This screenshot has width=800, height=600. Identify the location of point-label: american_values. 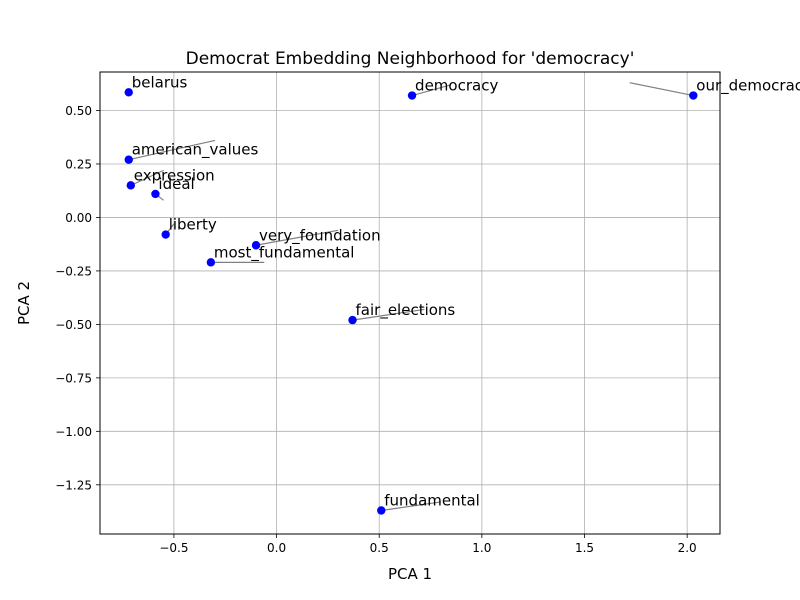
(195, 150).